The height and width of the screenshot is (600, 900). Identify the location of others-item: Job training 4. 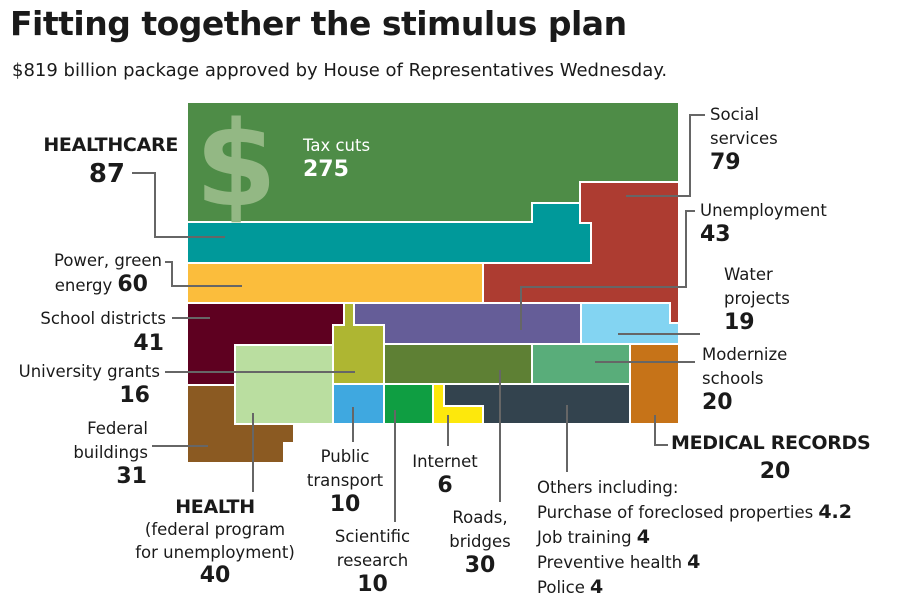
(694, 537).